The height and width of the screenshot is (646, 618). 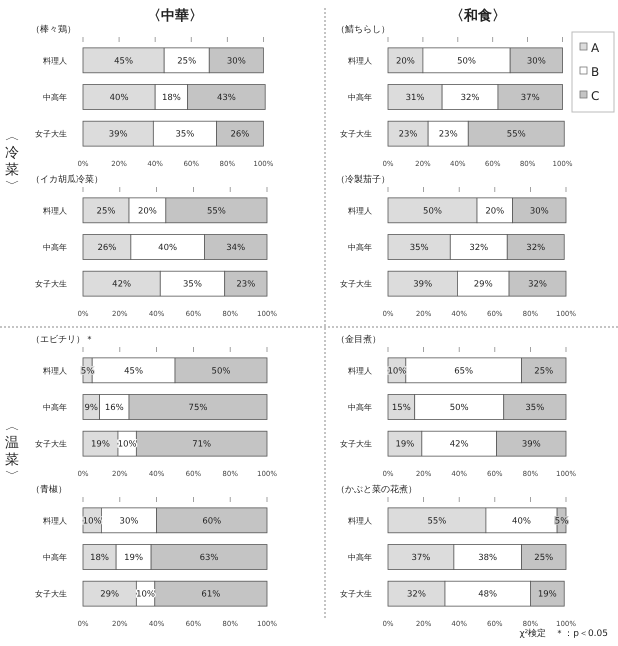 What do you see at coordinates (91, 408) in the screenshot?
I see `data-label: 9%` at bounding box center [91, 408].